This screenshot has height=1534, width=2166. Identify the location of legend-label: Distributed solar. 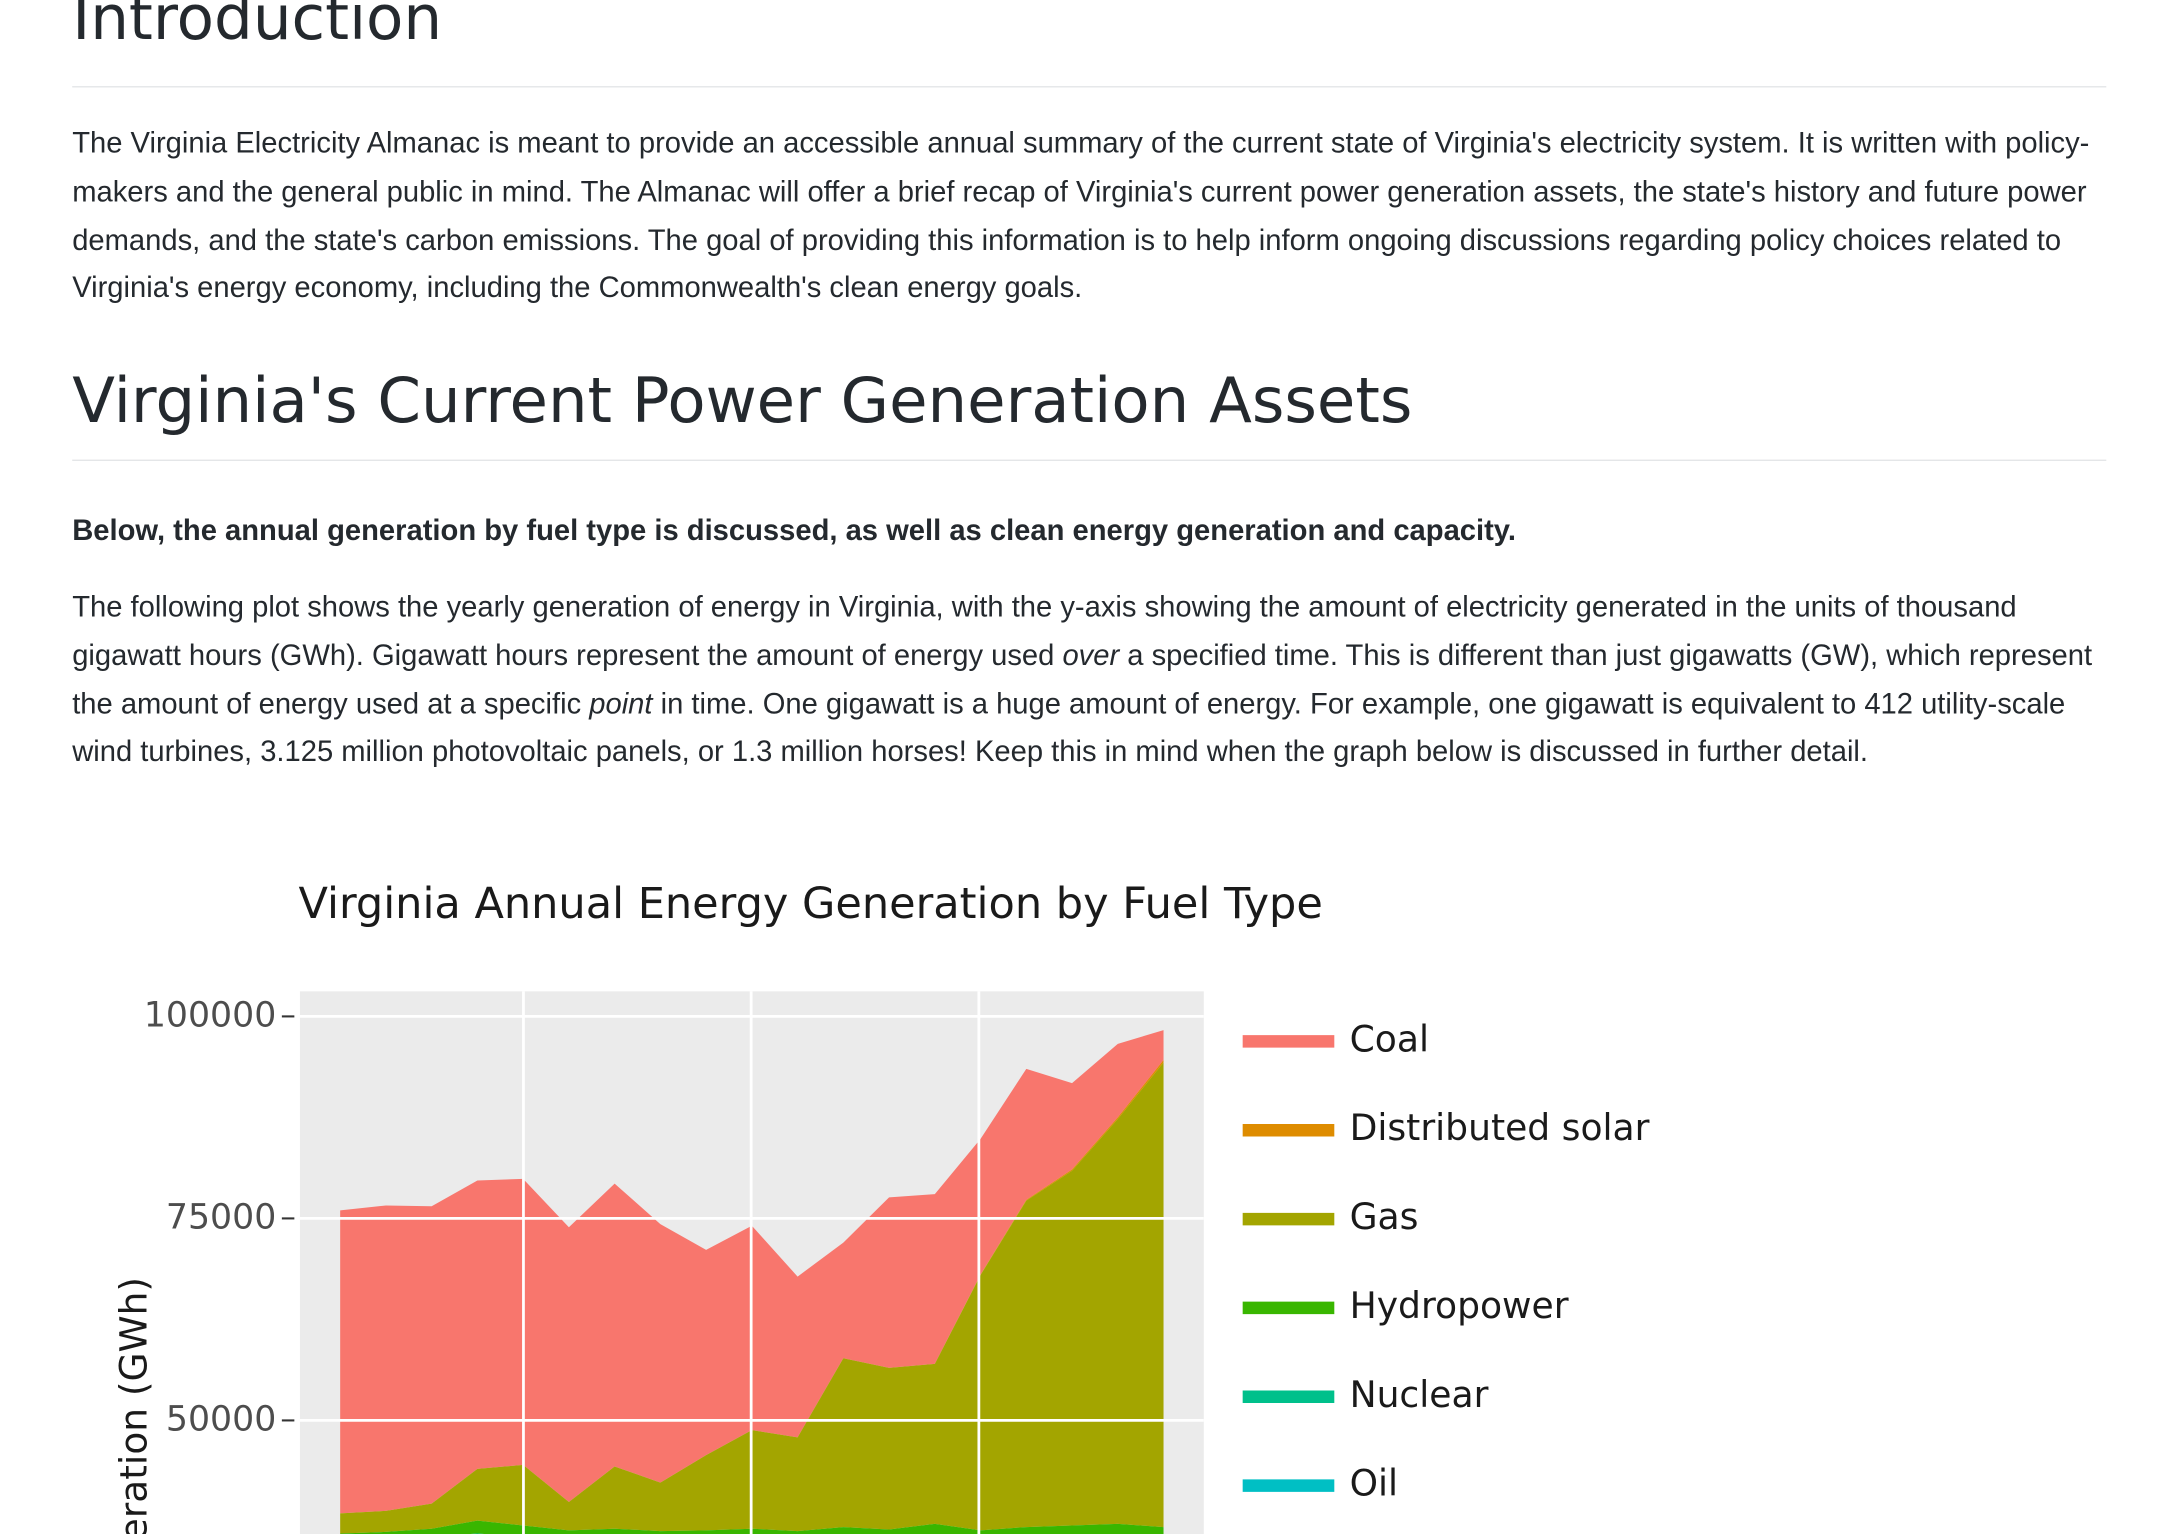
(1500, 1128).